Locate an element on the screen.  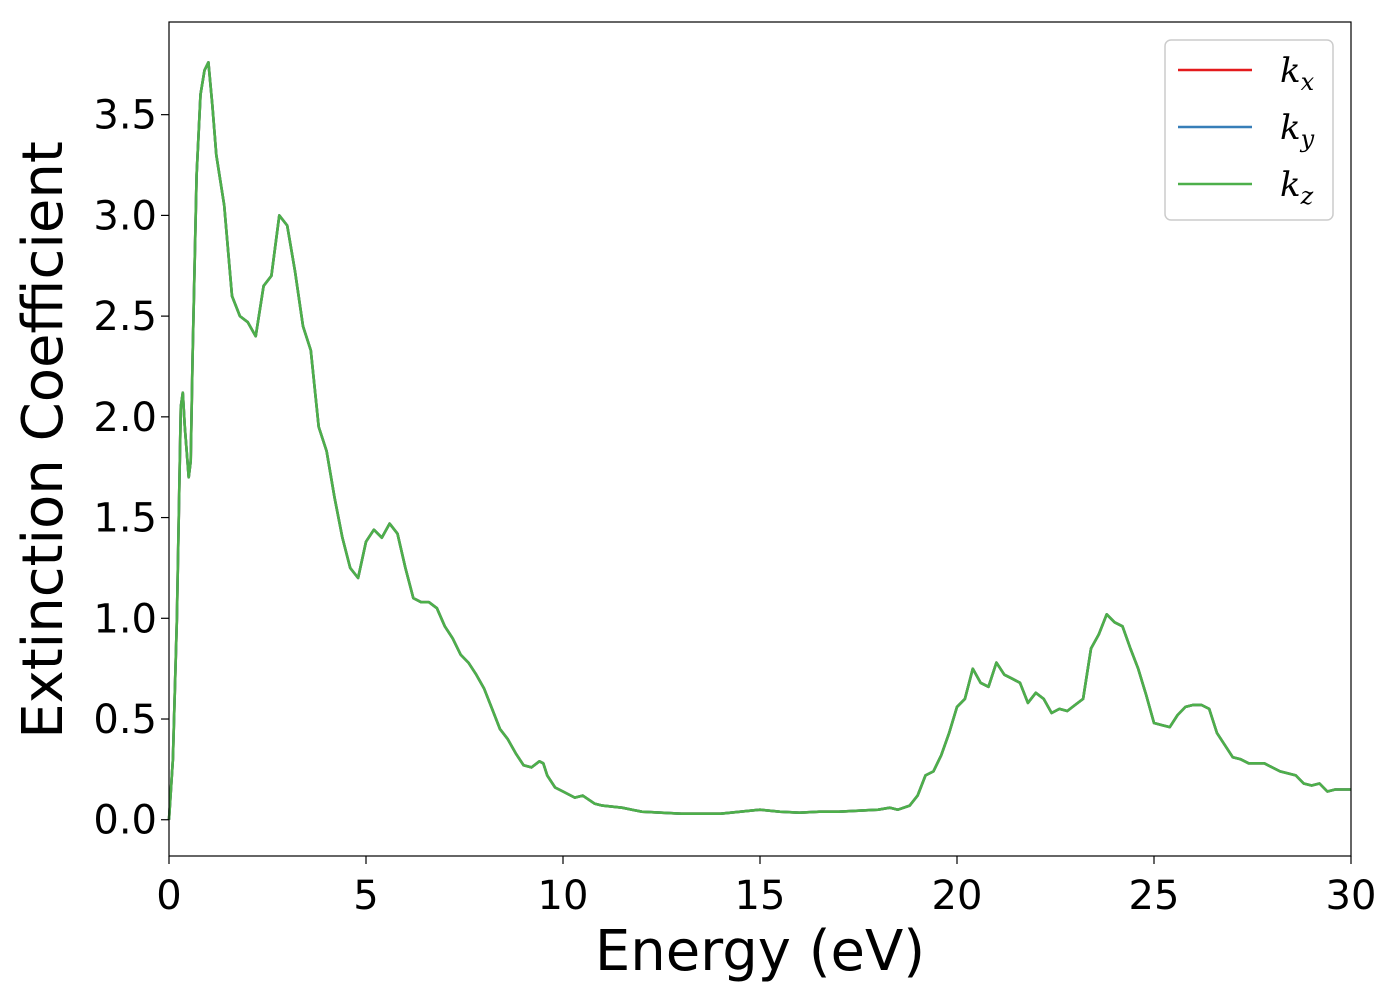
y-tick-label: 3.0 is located at coordinates (125, 216).